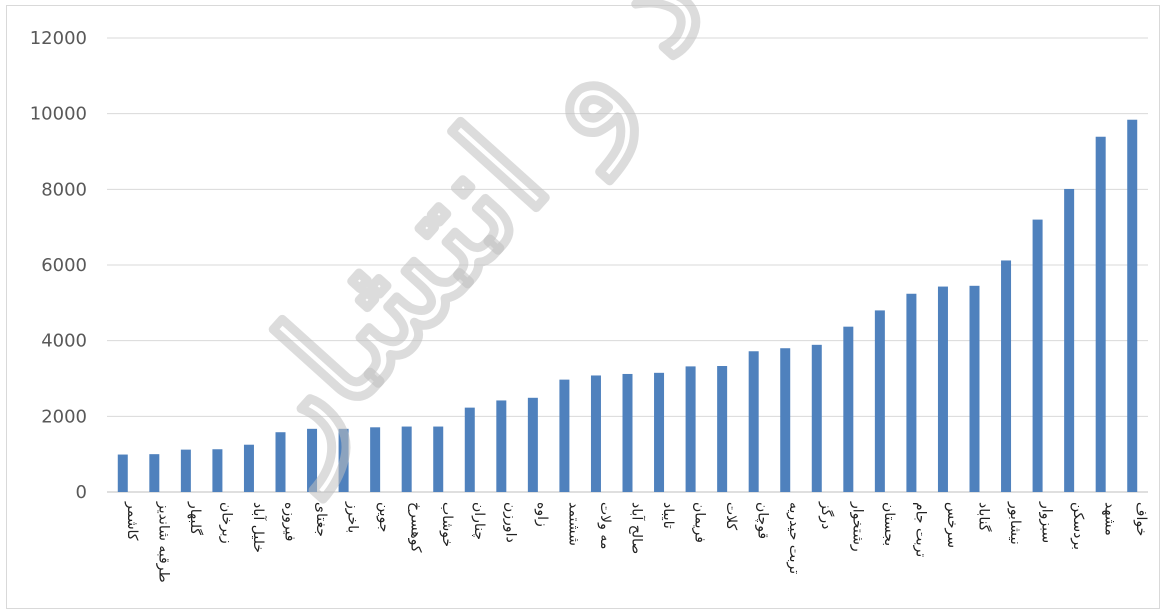 The height and width of the screenshot is (616, 1168). I want to click on y-tick-label: 12000, so click(58, 38).